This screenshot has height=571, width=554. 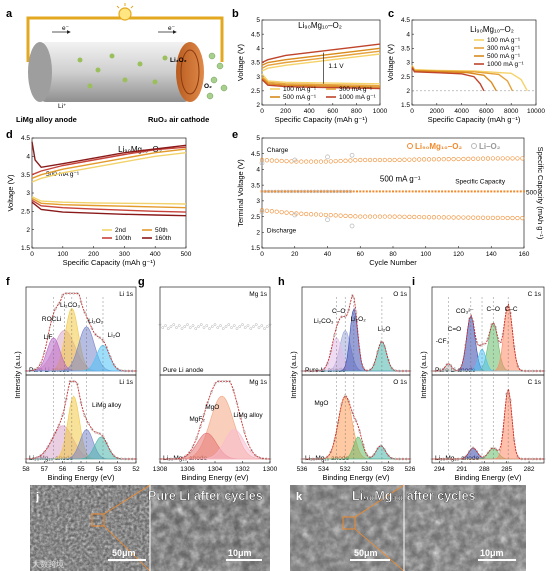 I want to click on anode-disc, so click(x=40, y=72).